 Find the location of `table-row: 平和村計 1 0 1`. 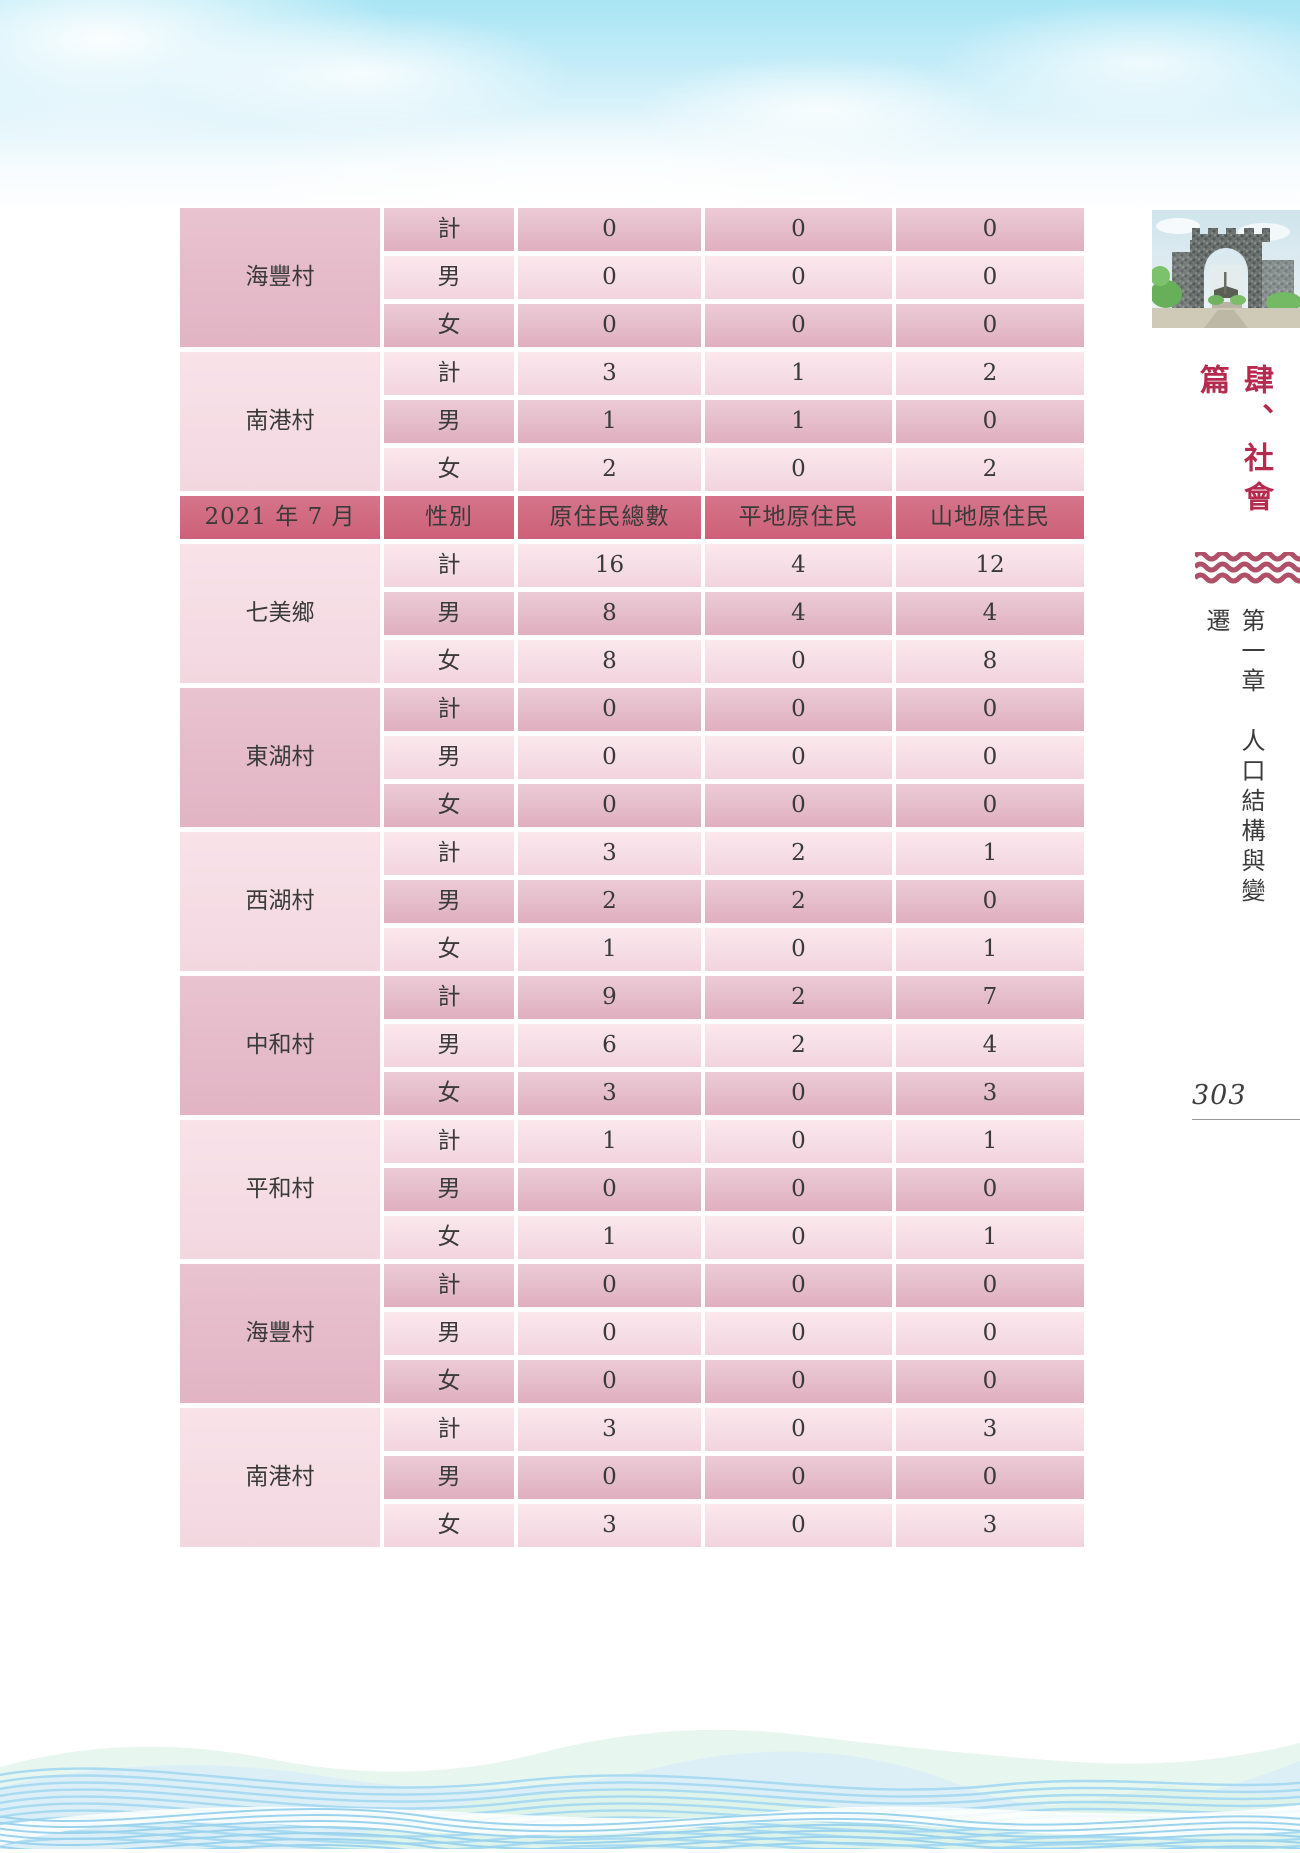

table-row: 平和村計 1 0 1 is located at coordinates (632, 1189).